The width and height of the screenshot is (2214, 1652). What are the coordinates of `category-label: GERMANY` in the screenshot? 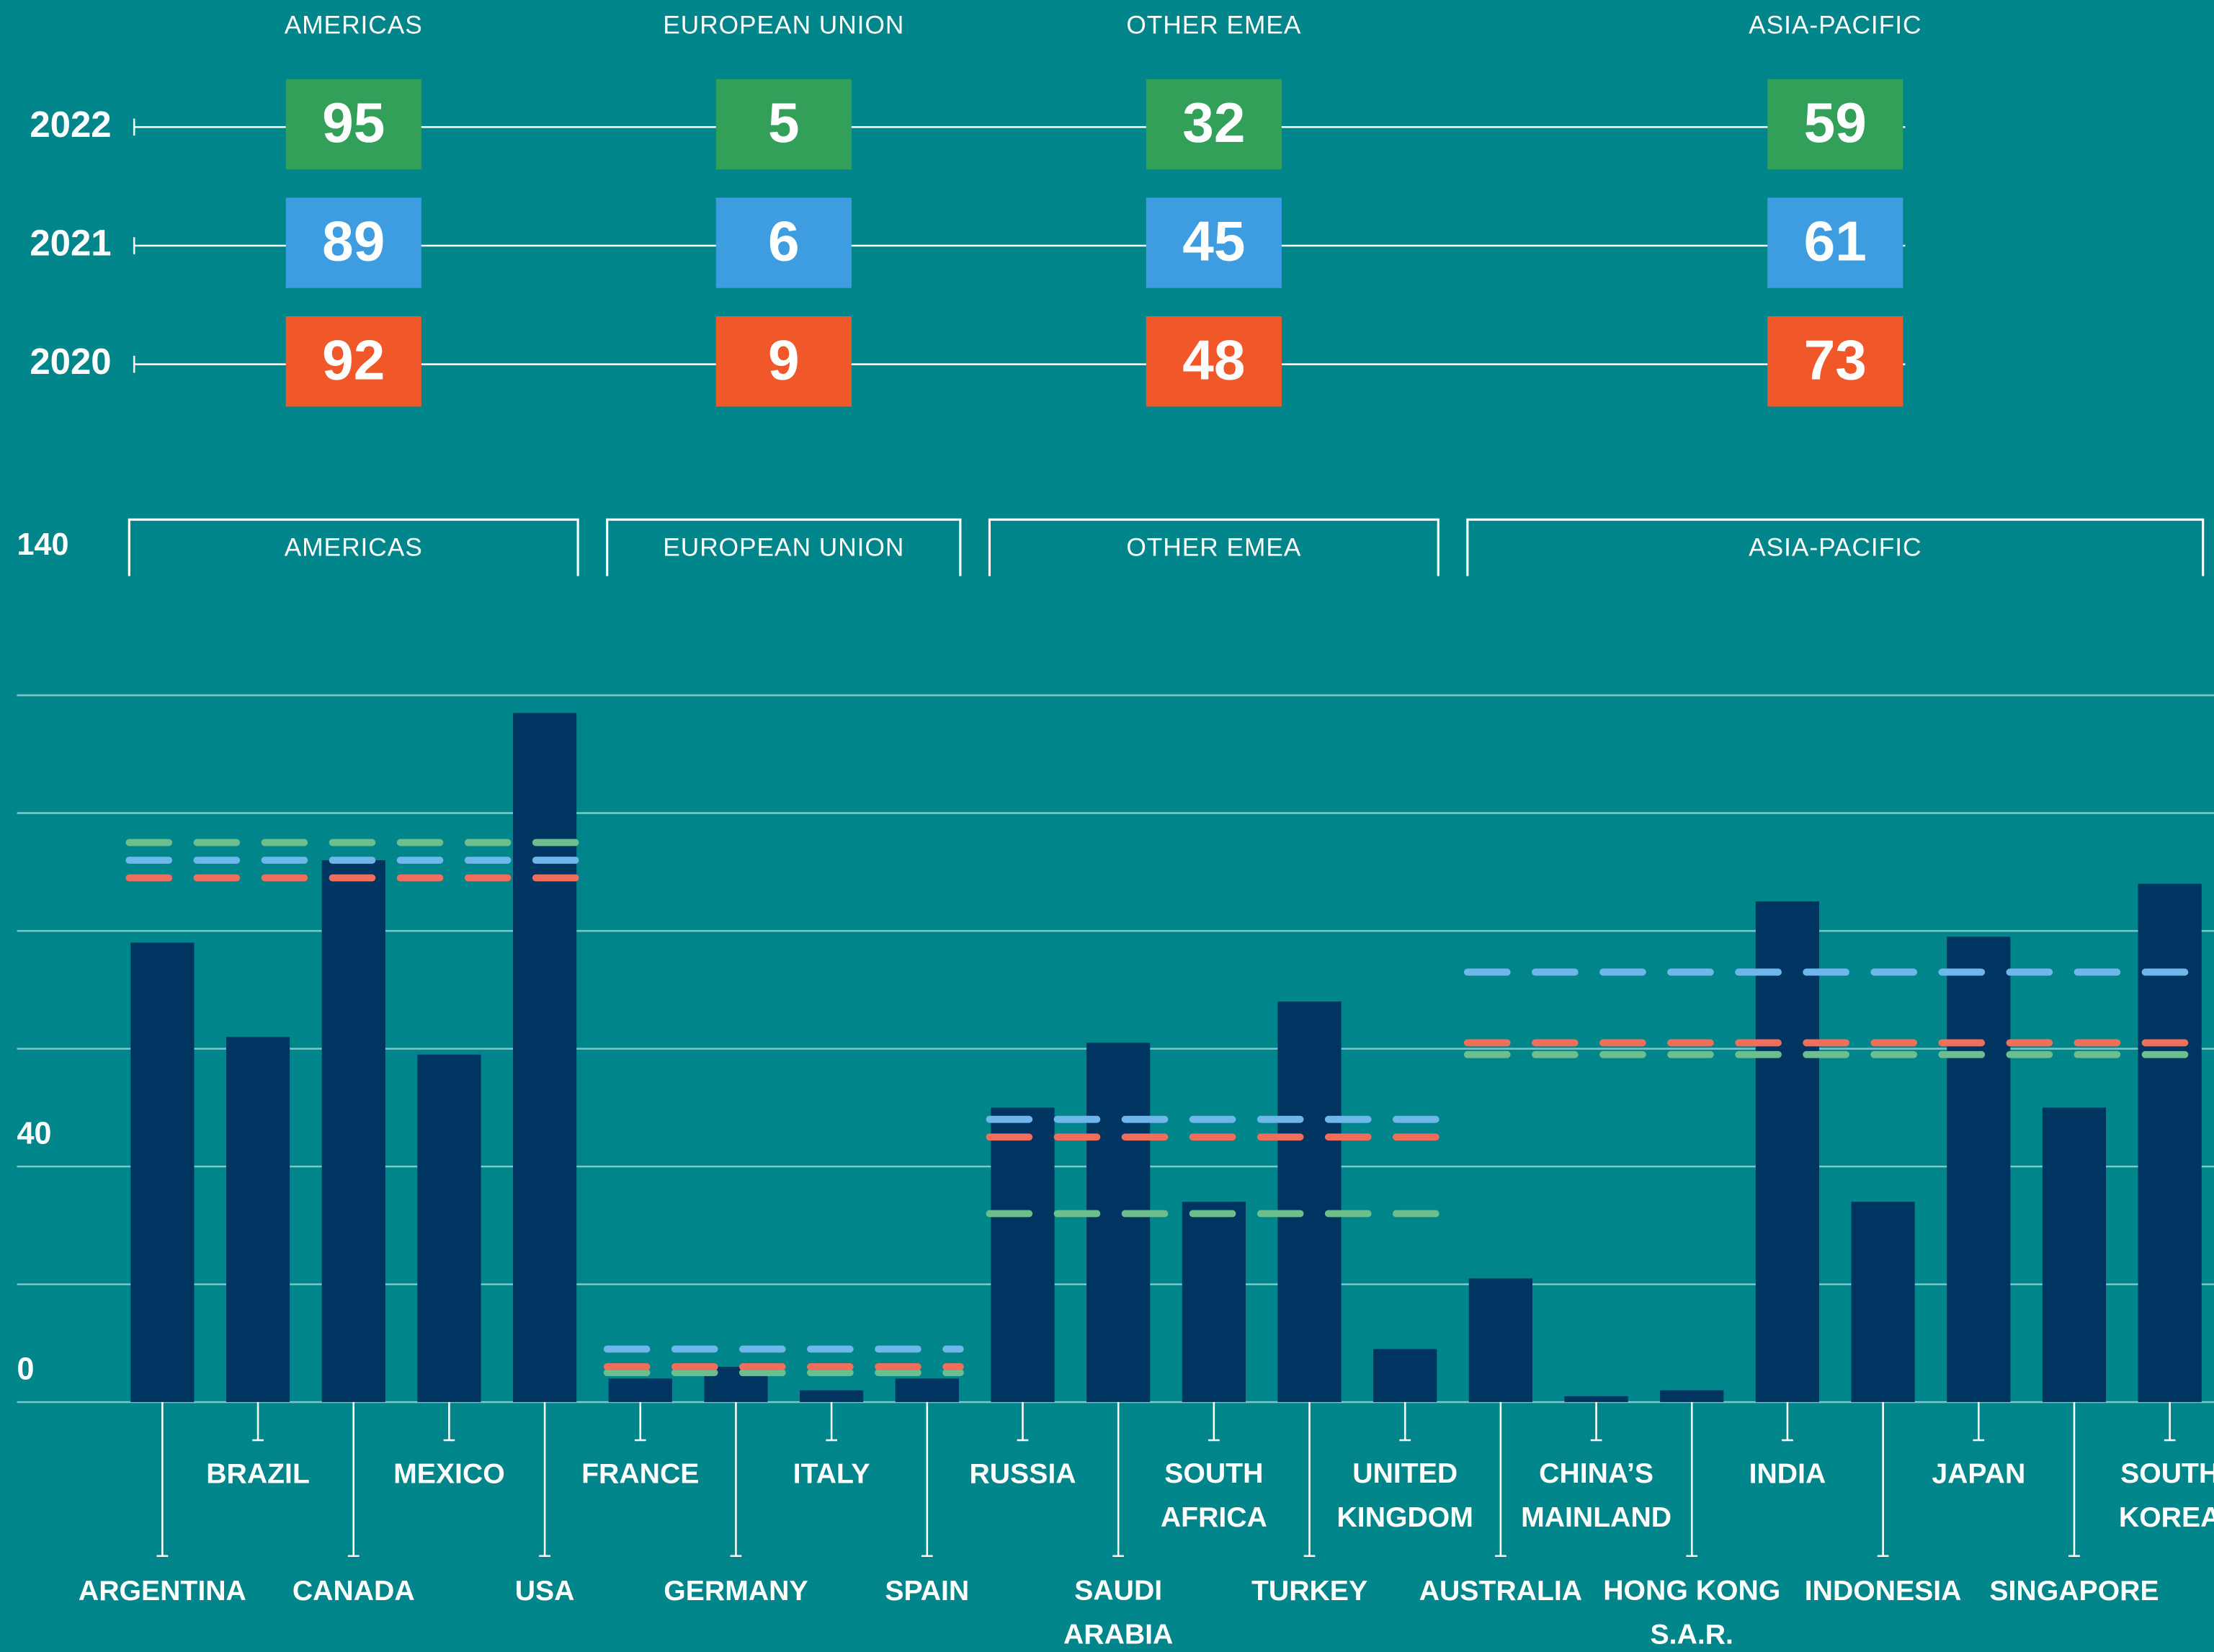 It's located at (736, 1591).